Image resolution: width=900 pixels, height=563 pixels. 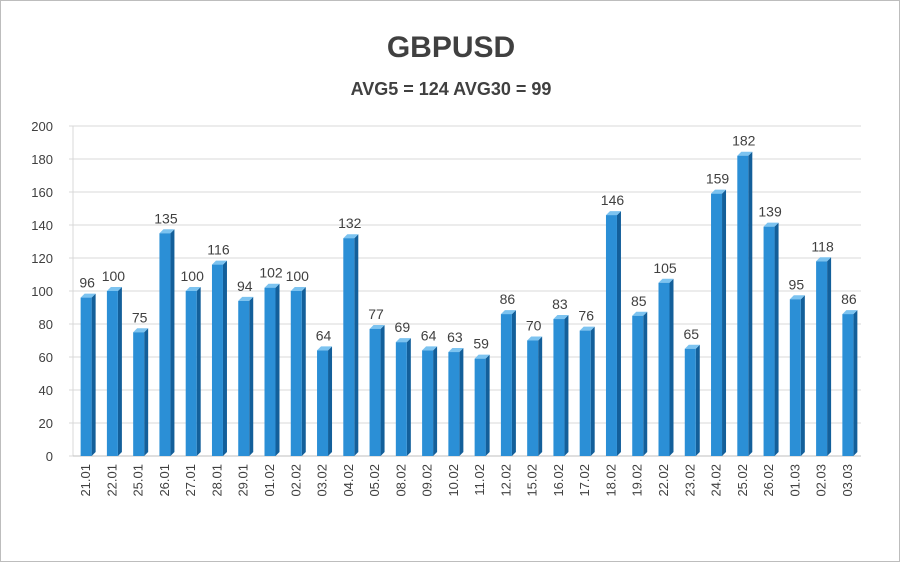 I want to click on x-tick-label: 19.02, so click(x=637, y=480).